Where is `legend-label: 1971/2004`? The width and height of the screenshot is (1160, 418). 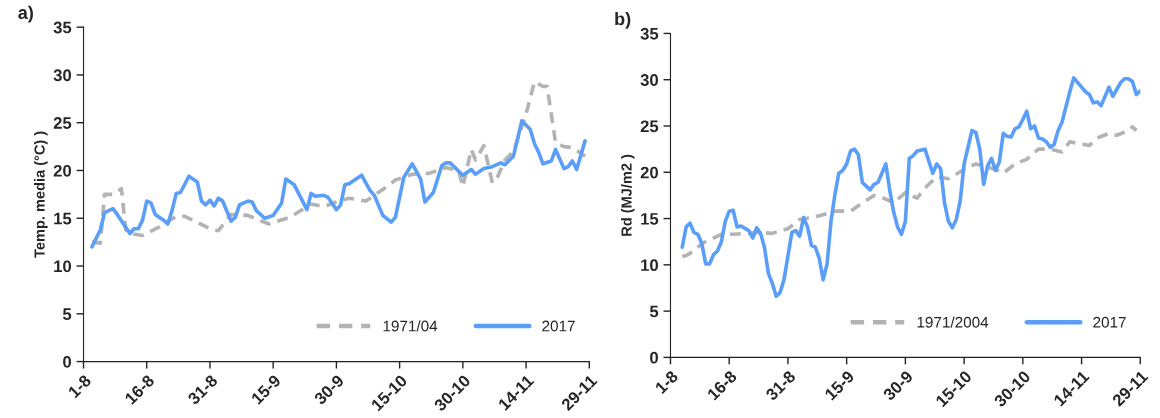 legend-label: 1971/2004 is located at coordinates (953, 322).